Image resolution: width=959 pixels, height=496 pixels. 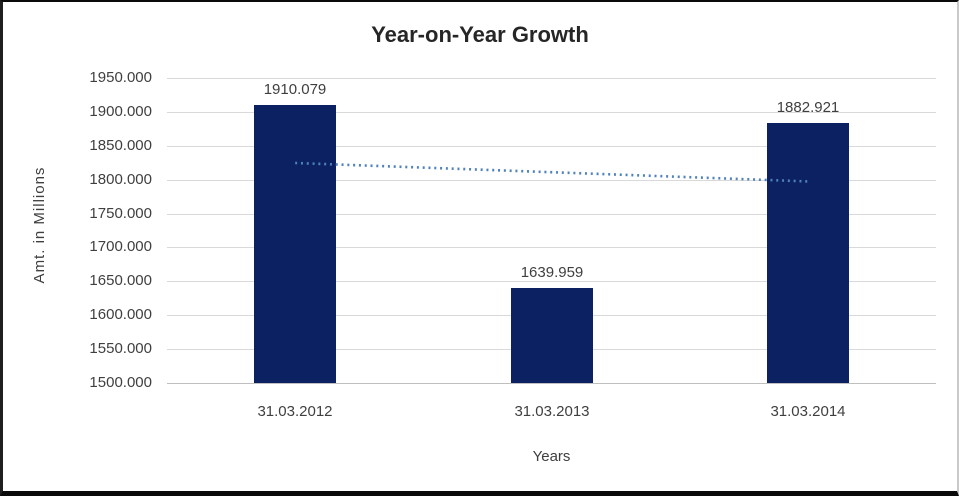 I want to click on y-tick-label: 1600.000, so click(x=120, y=314).